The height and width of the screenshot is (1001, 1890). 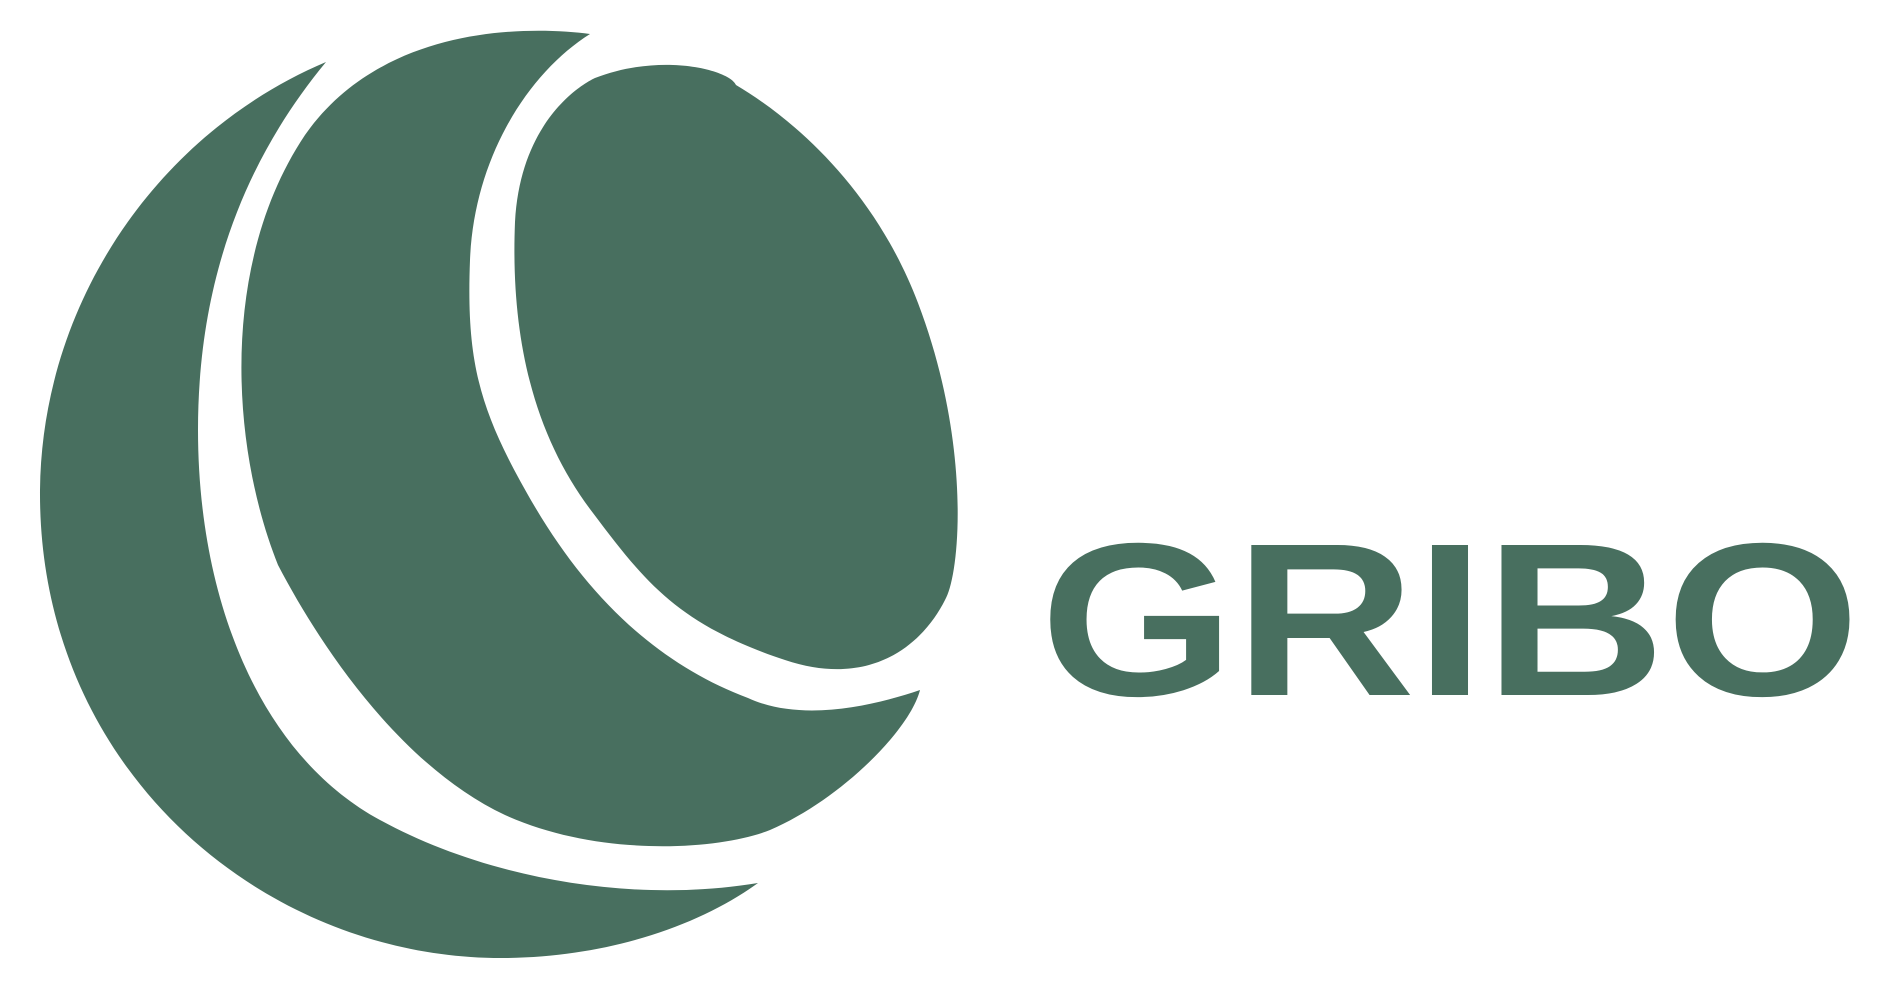 I want to click on wordmark: GRIBO, so click(x=1450, y=625).